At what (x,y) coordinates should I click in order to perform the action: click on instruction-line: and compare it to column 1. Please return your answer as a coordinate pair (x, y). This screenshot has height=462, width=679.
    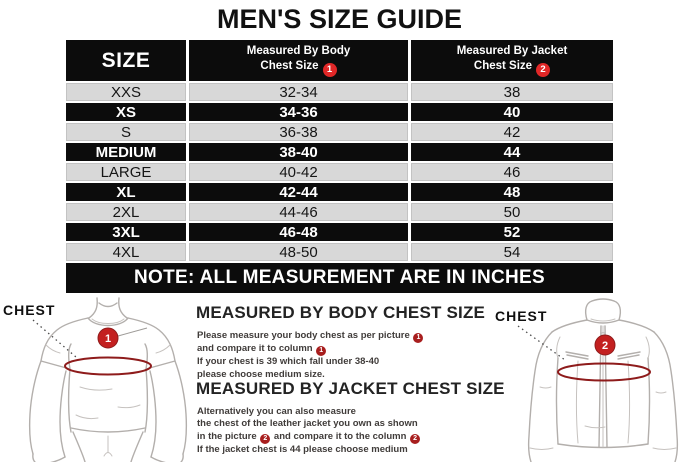
    Looking at the image, I should click on (347, 350).